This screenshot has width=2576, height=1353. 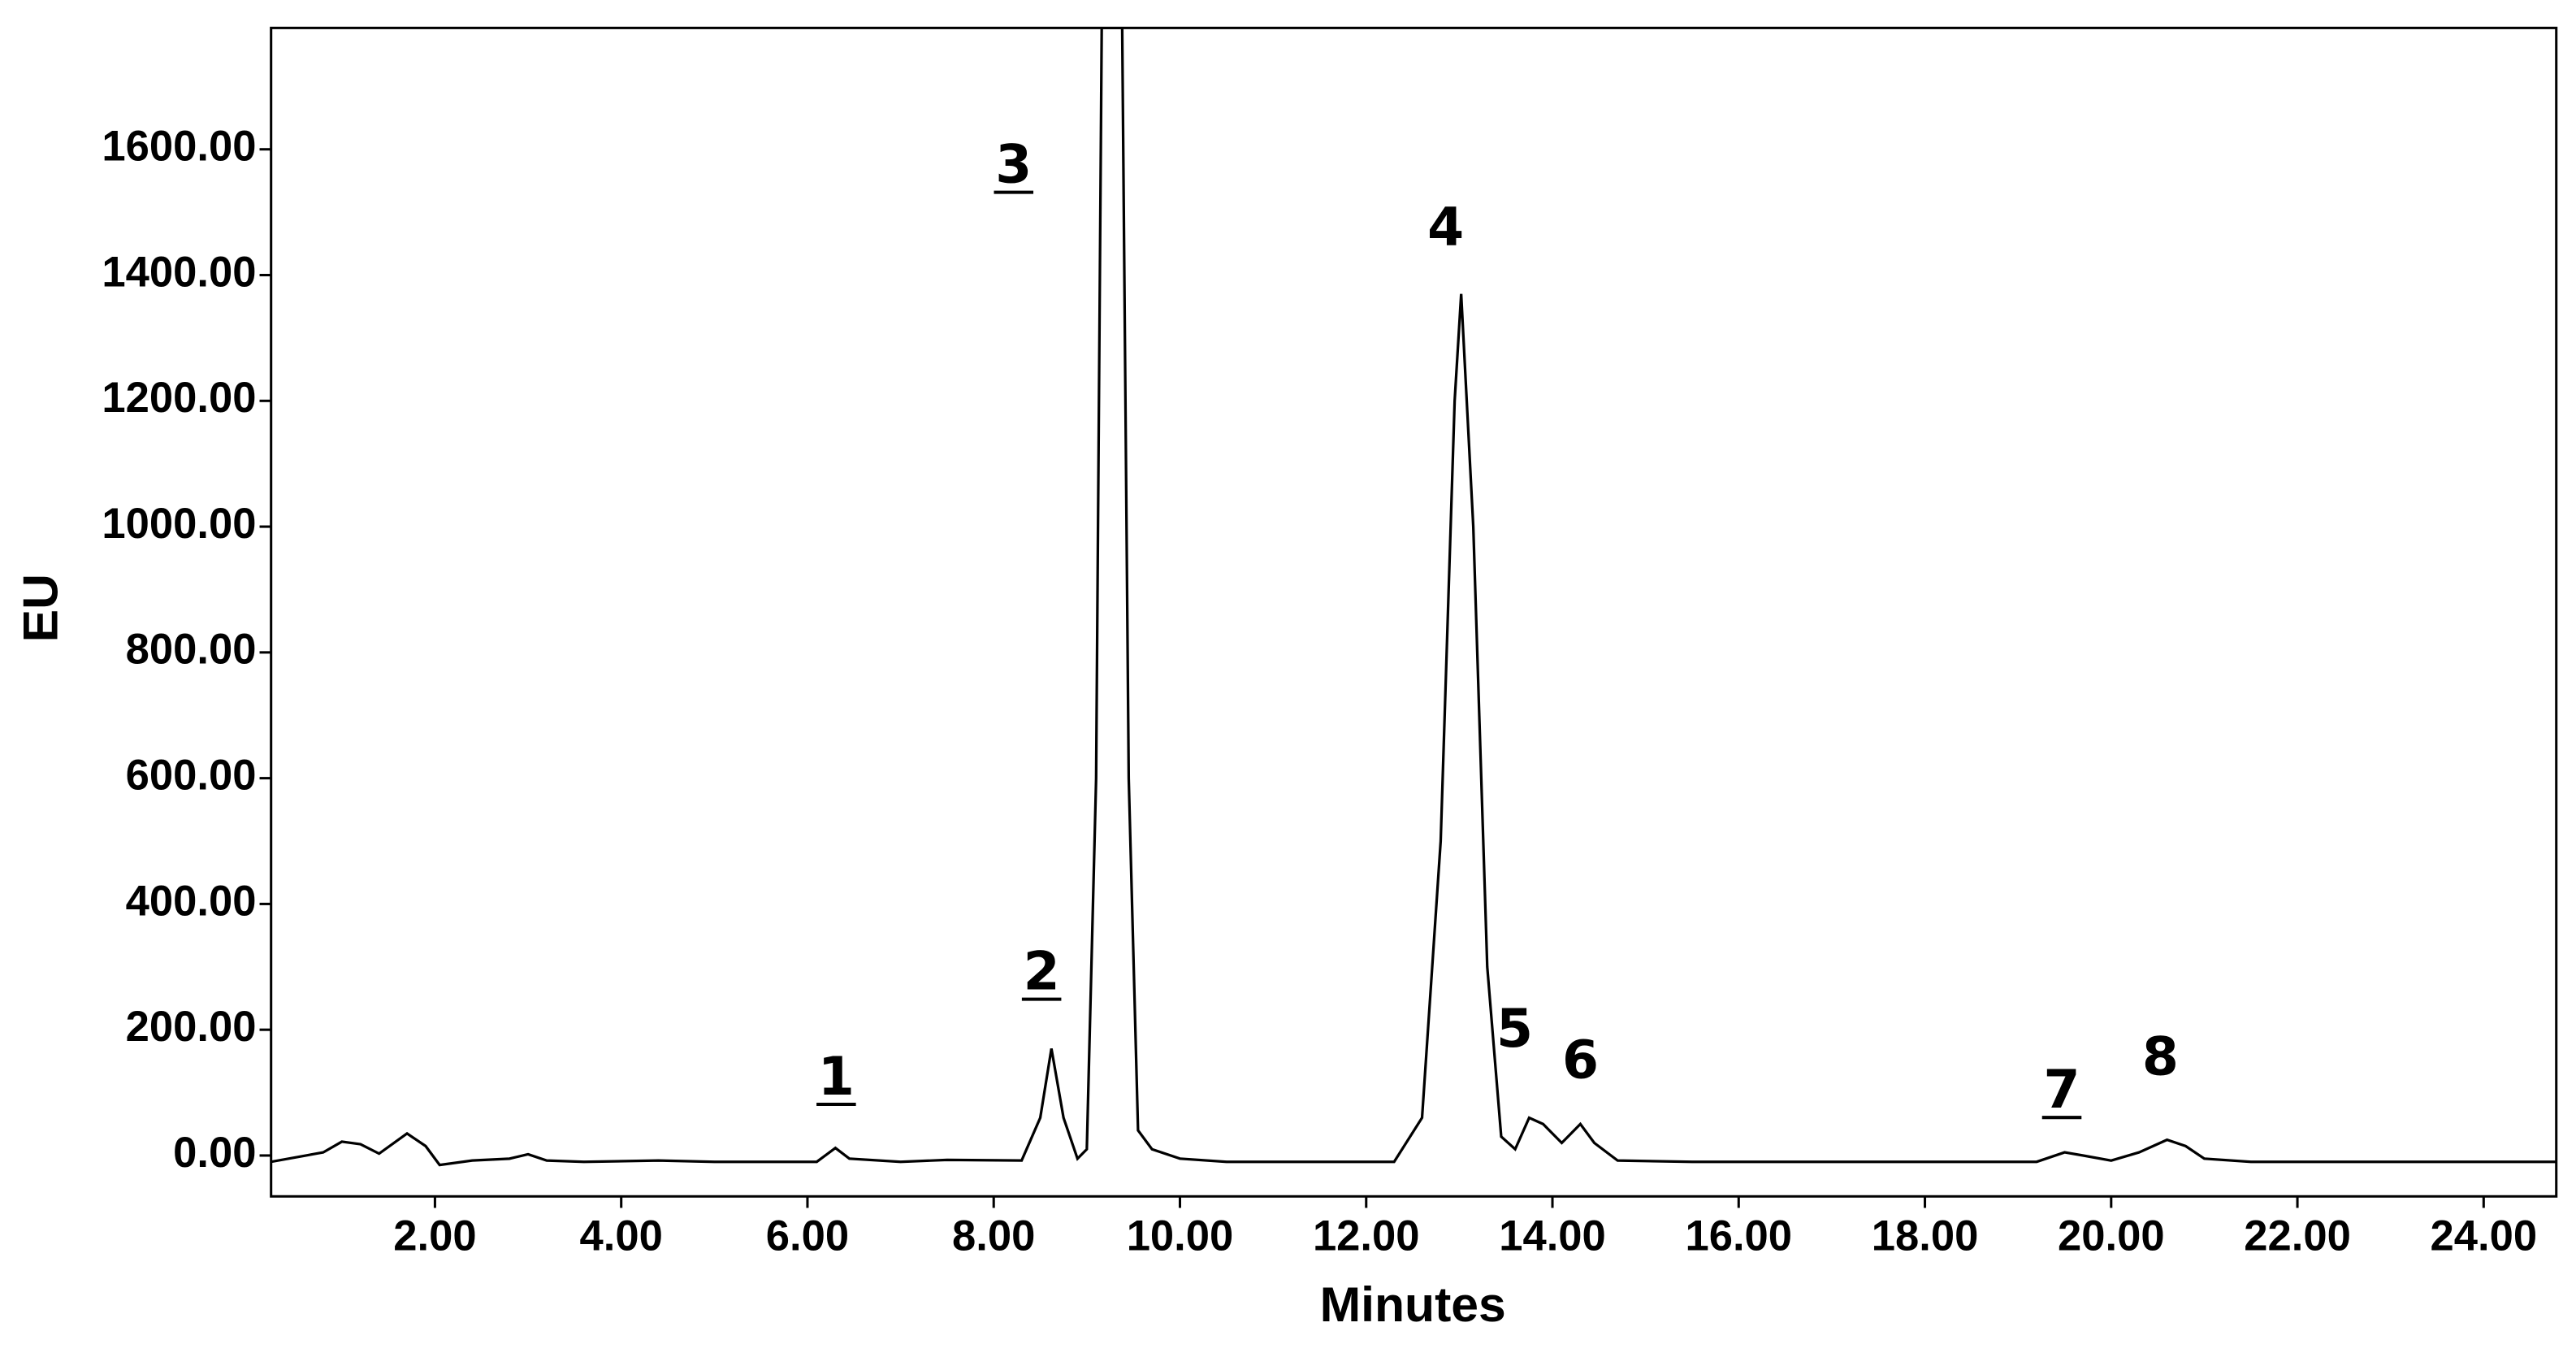 What do you see at coordinates (40, 608) in the screenshot?
I see `y-axis-title: EU` at bounding box center [40, 608].